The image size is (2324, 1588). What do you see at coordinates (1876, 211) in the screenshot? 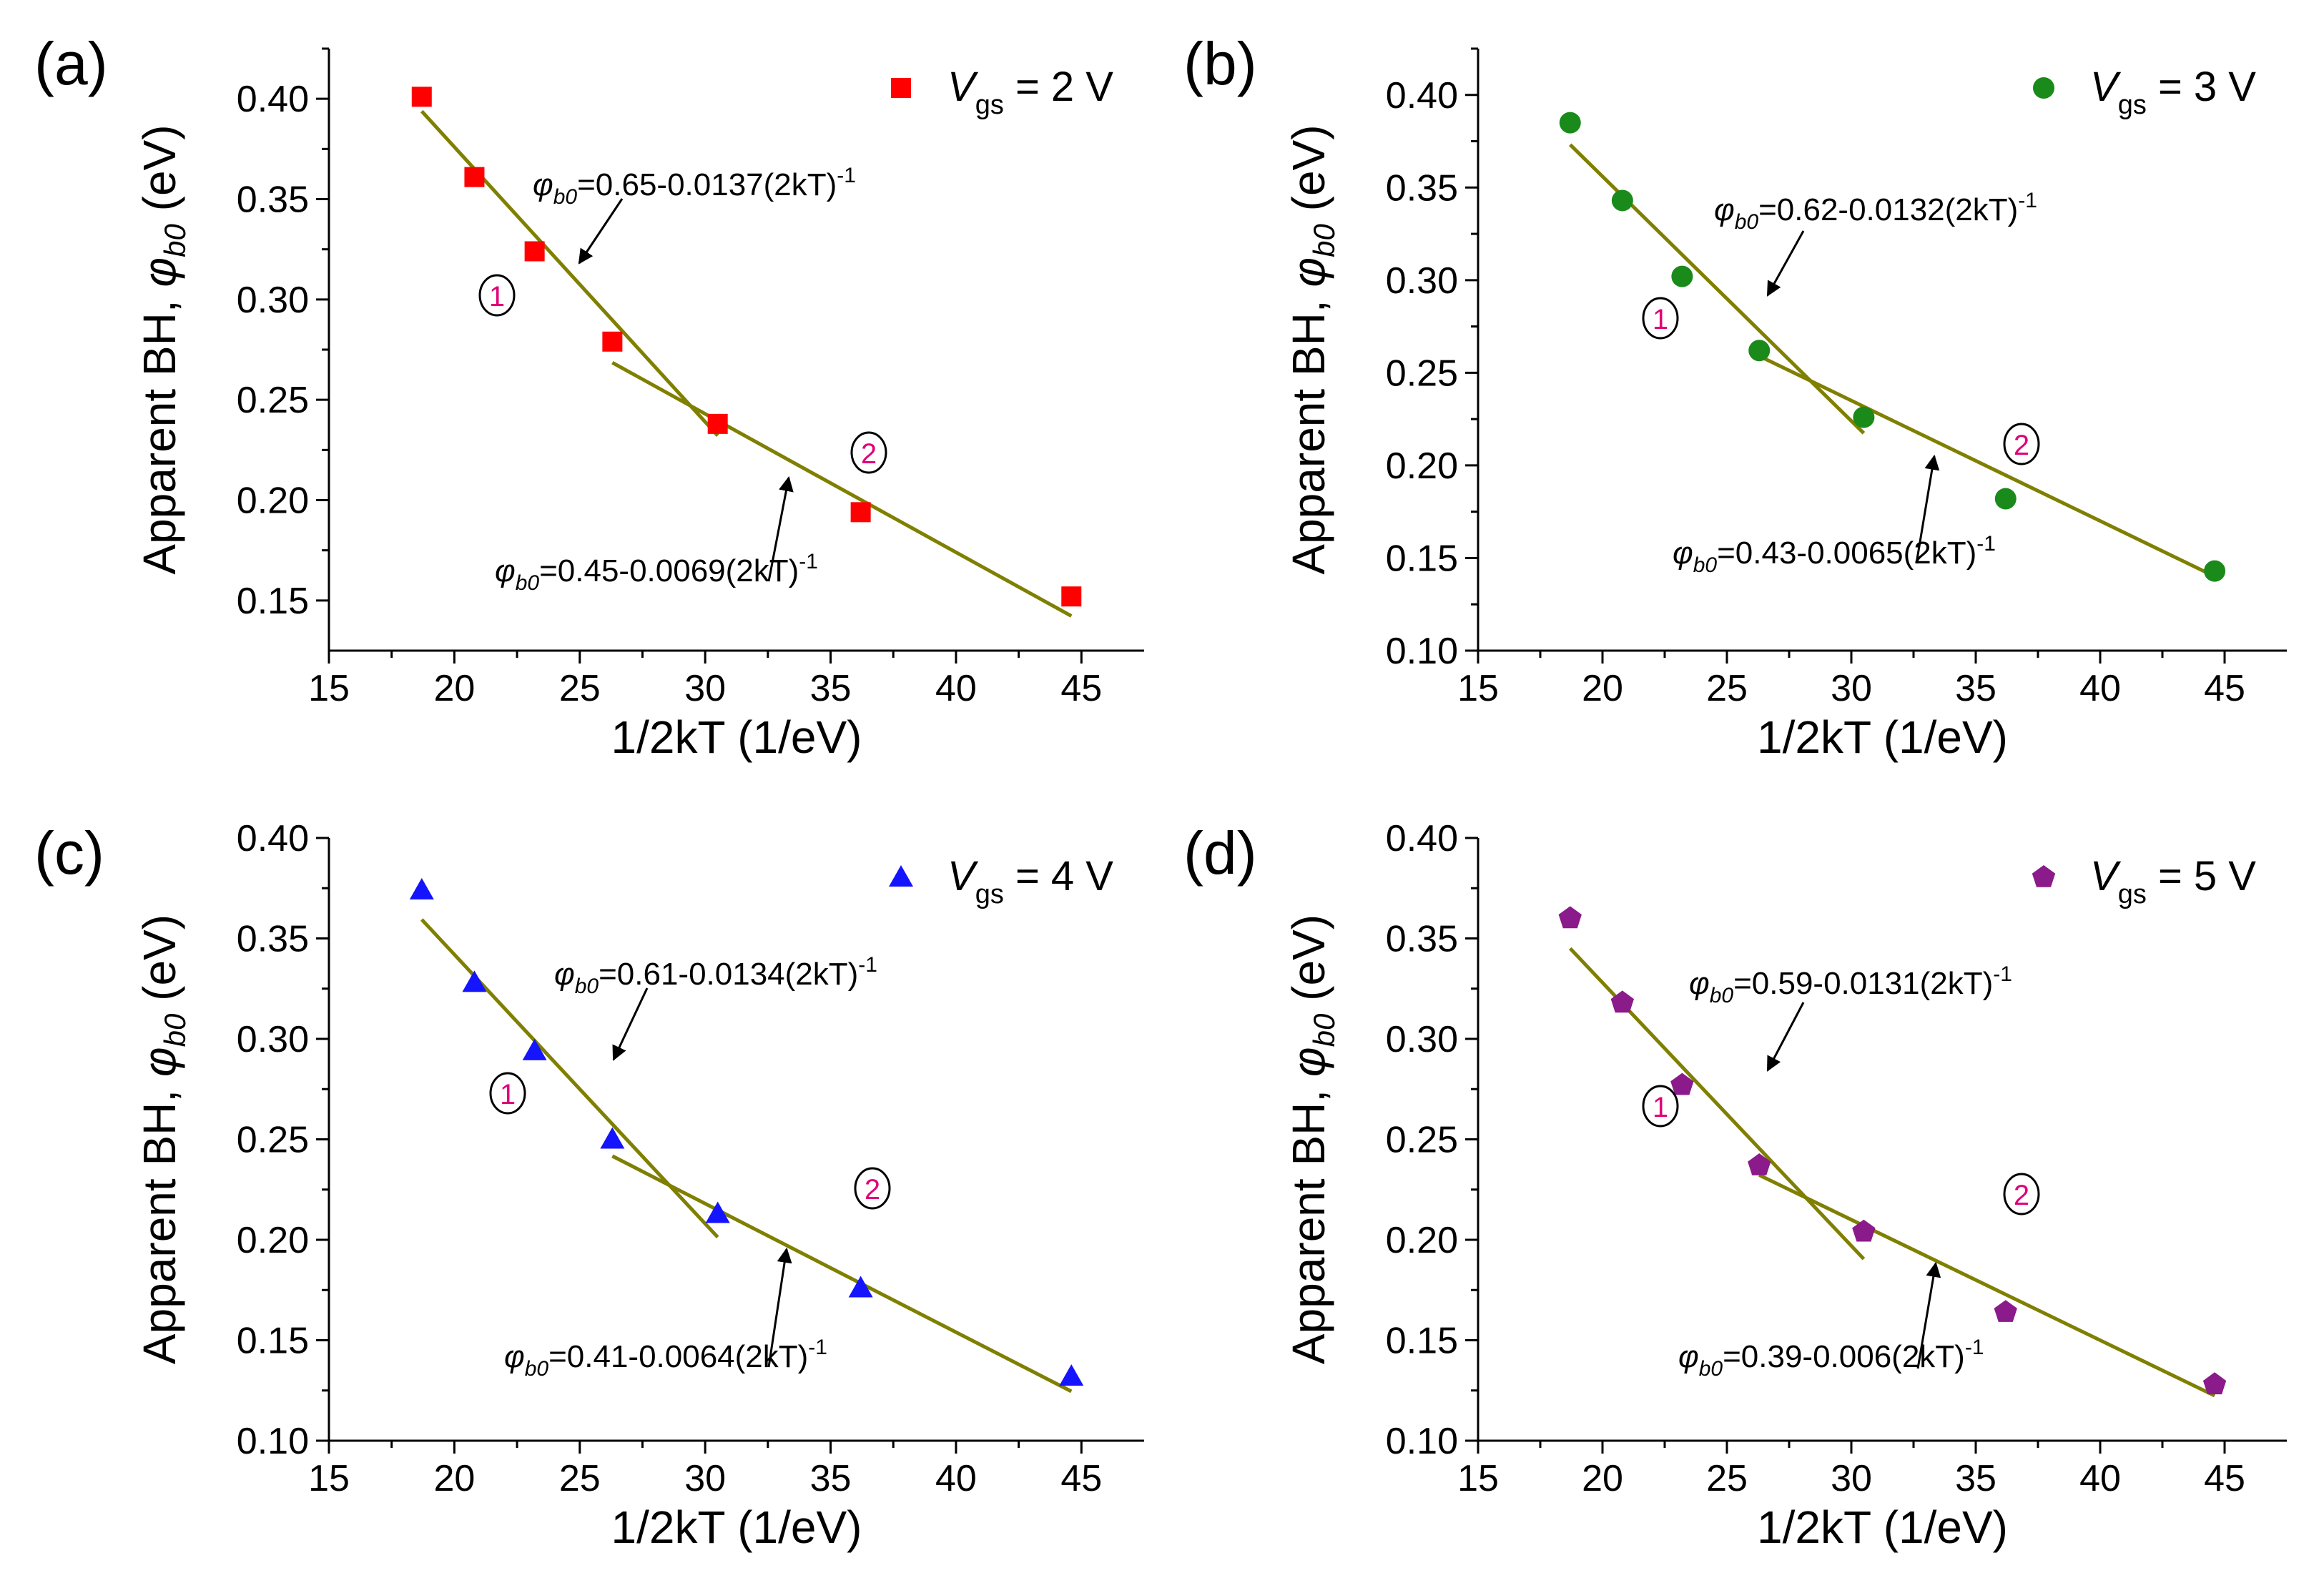
I see `fit-equation-1: φb0=0.62-0.0132(2kT)-1` at bounding box center [1876, 211].